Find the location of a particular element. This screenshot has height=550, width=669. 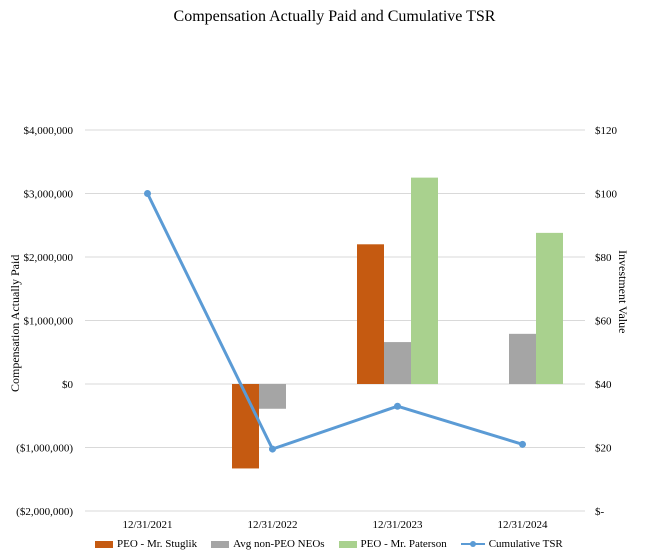

y-tick-label: $2,000,000 is located at coordinates (49, 258).